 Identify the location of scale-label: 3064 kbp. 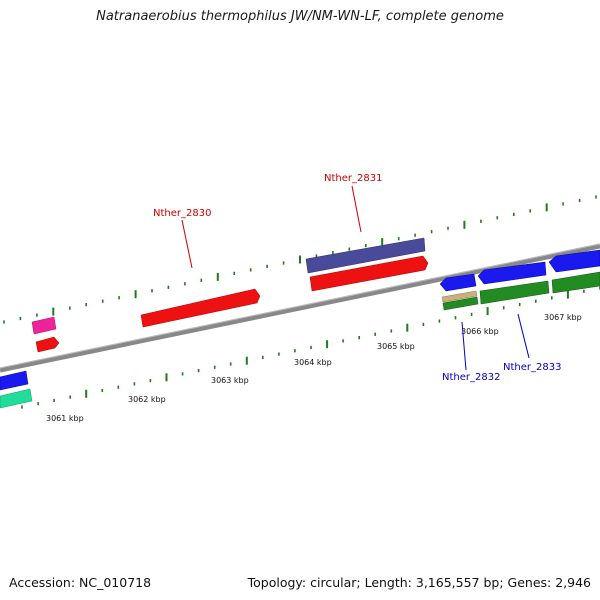
(313, 362).